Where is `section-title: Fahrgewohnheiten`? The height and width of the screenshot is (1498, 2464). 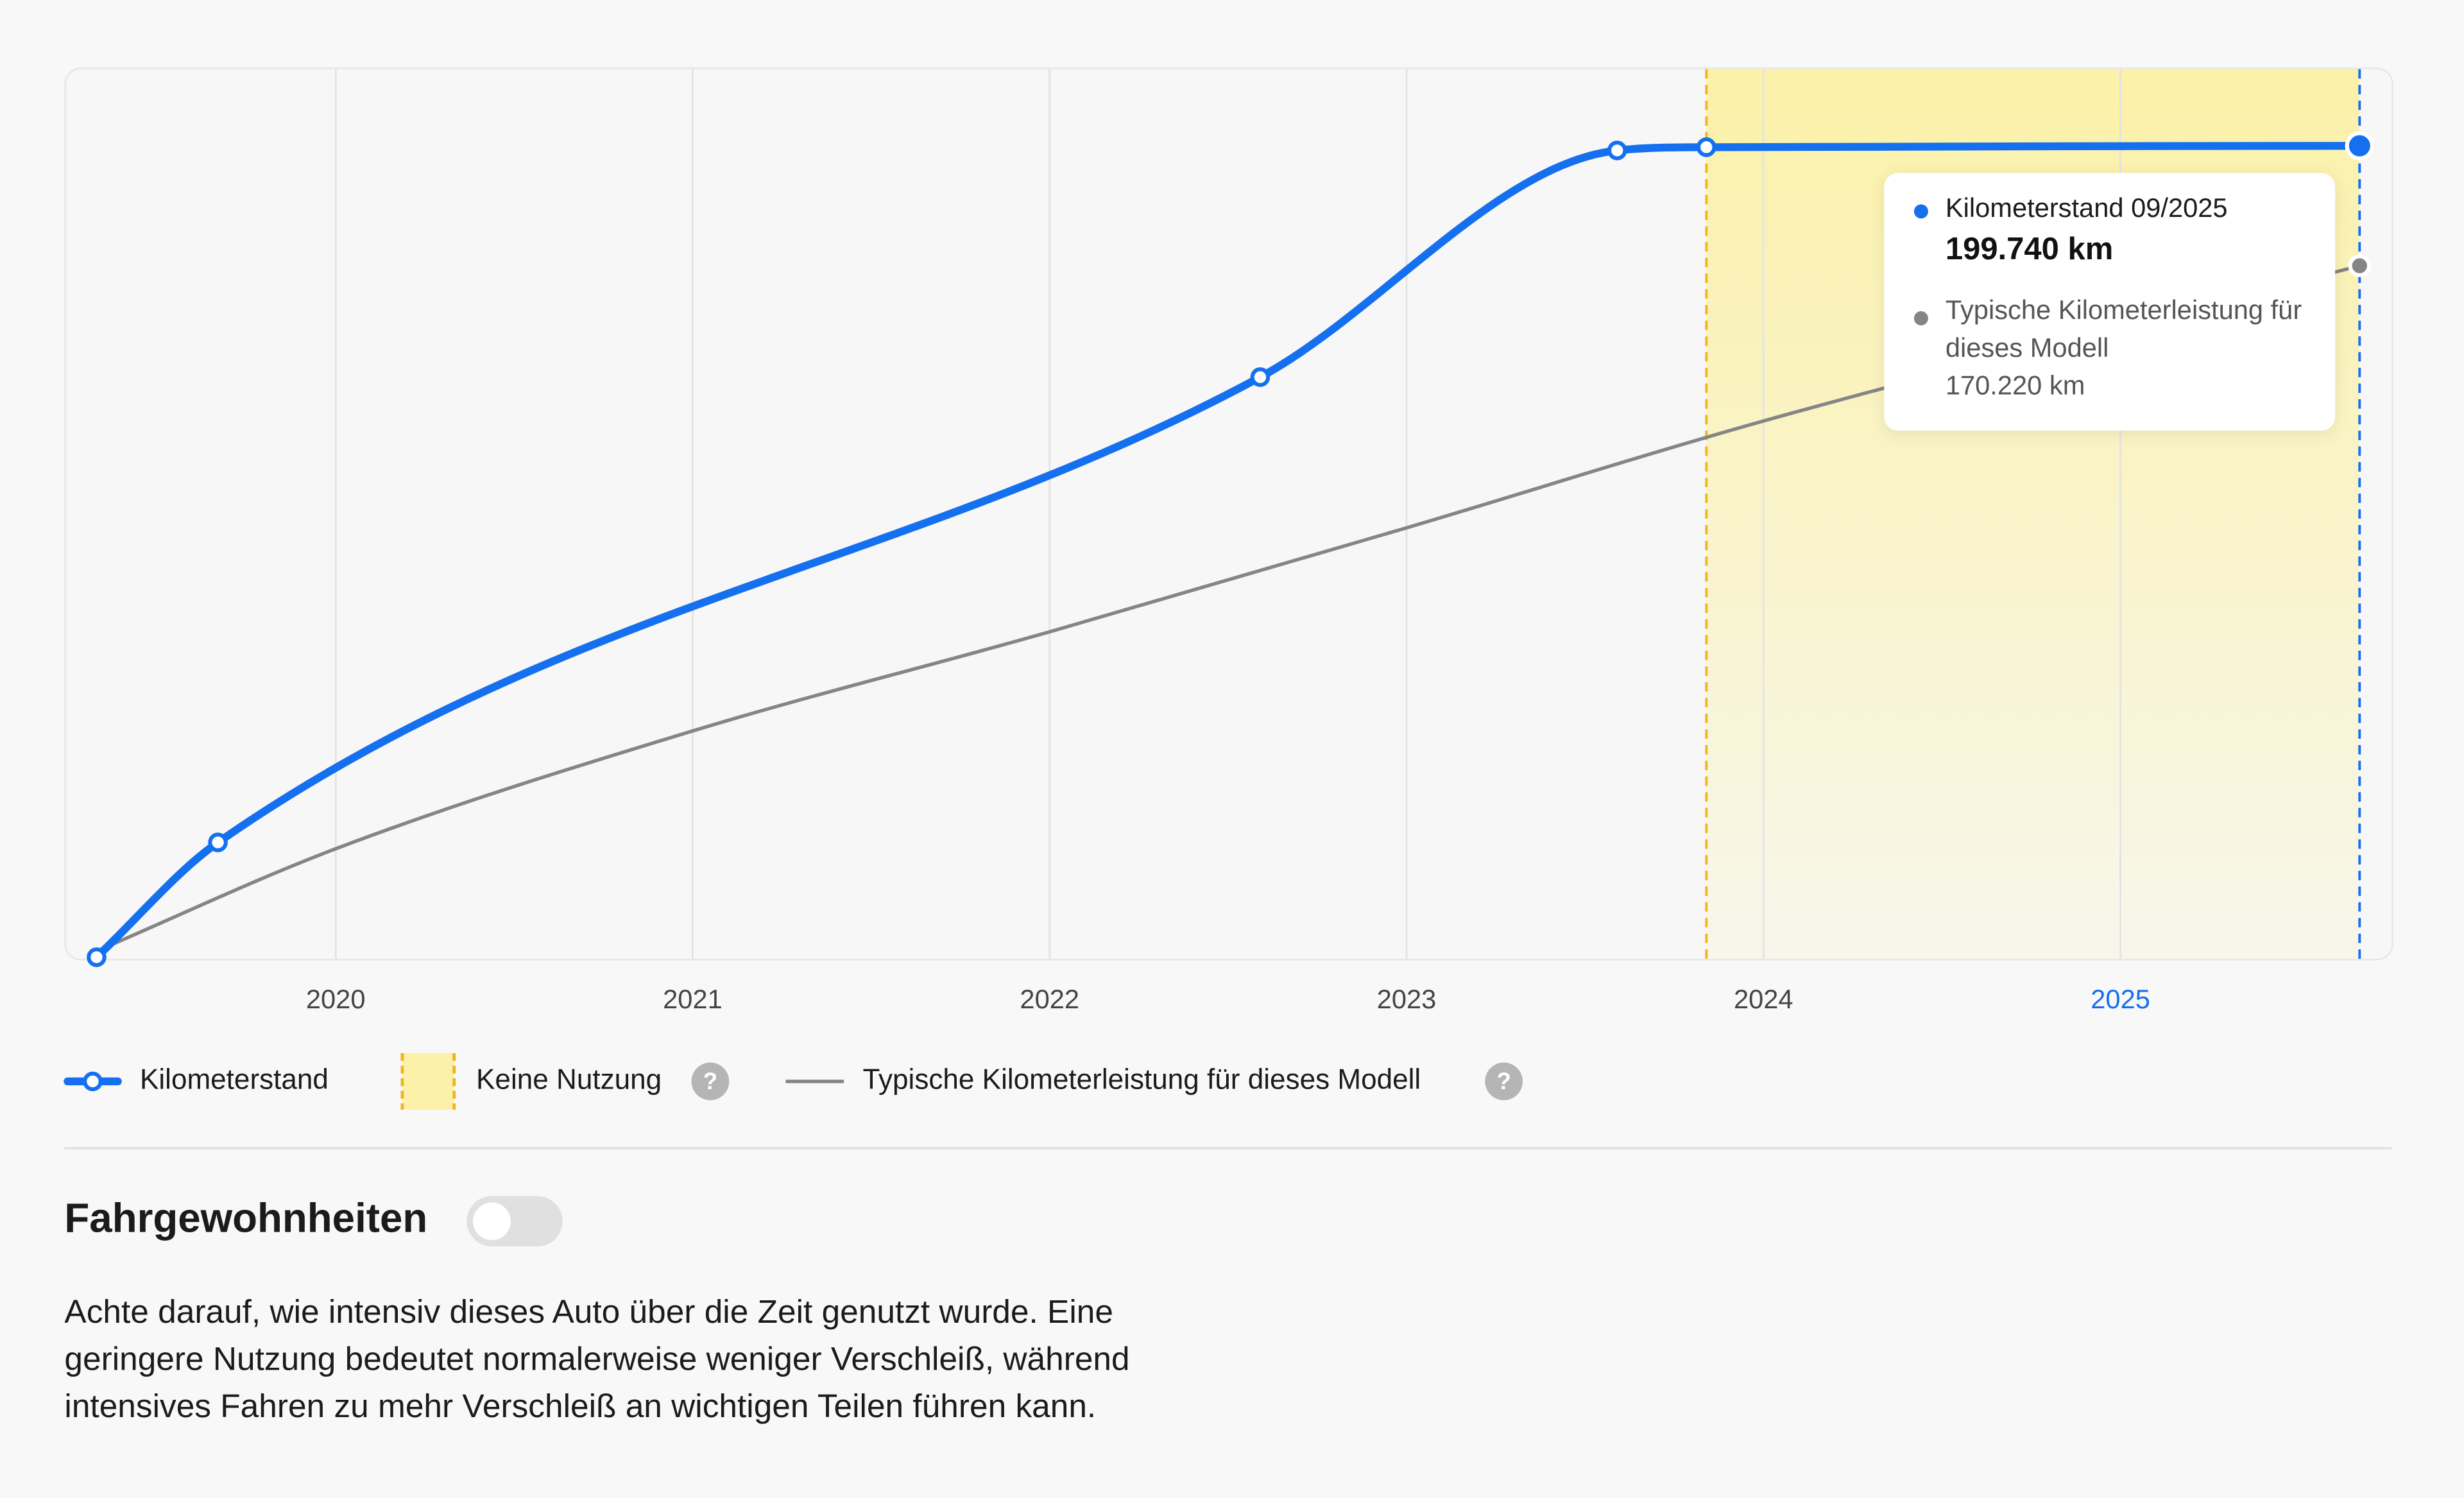
section-title: Fahrgewohnheiten is located at coordinates (246, 1218).